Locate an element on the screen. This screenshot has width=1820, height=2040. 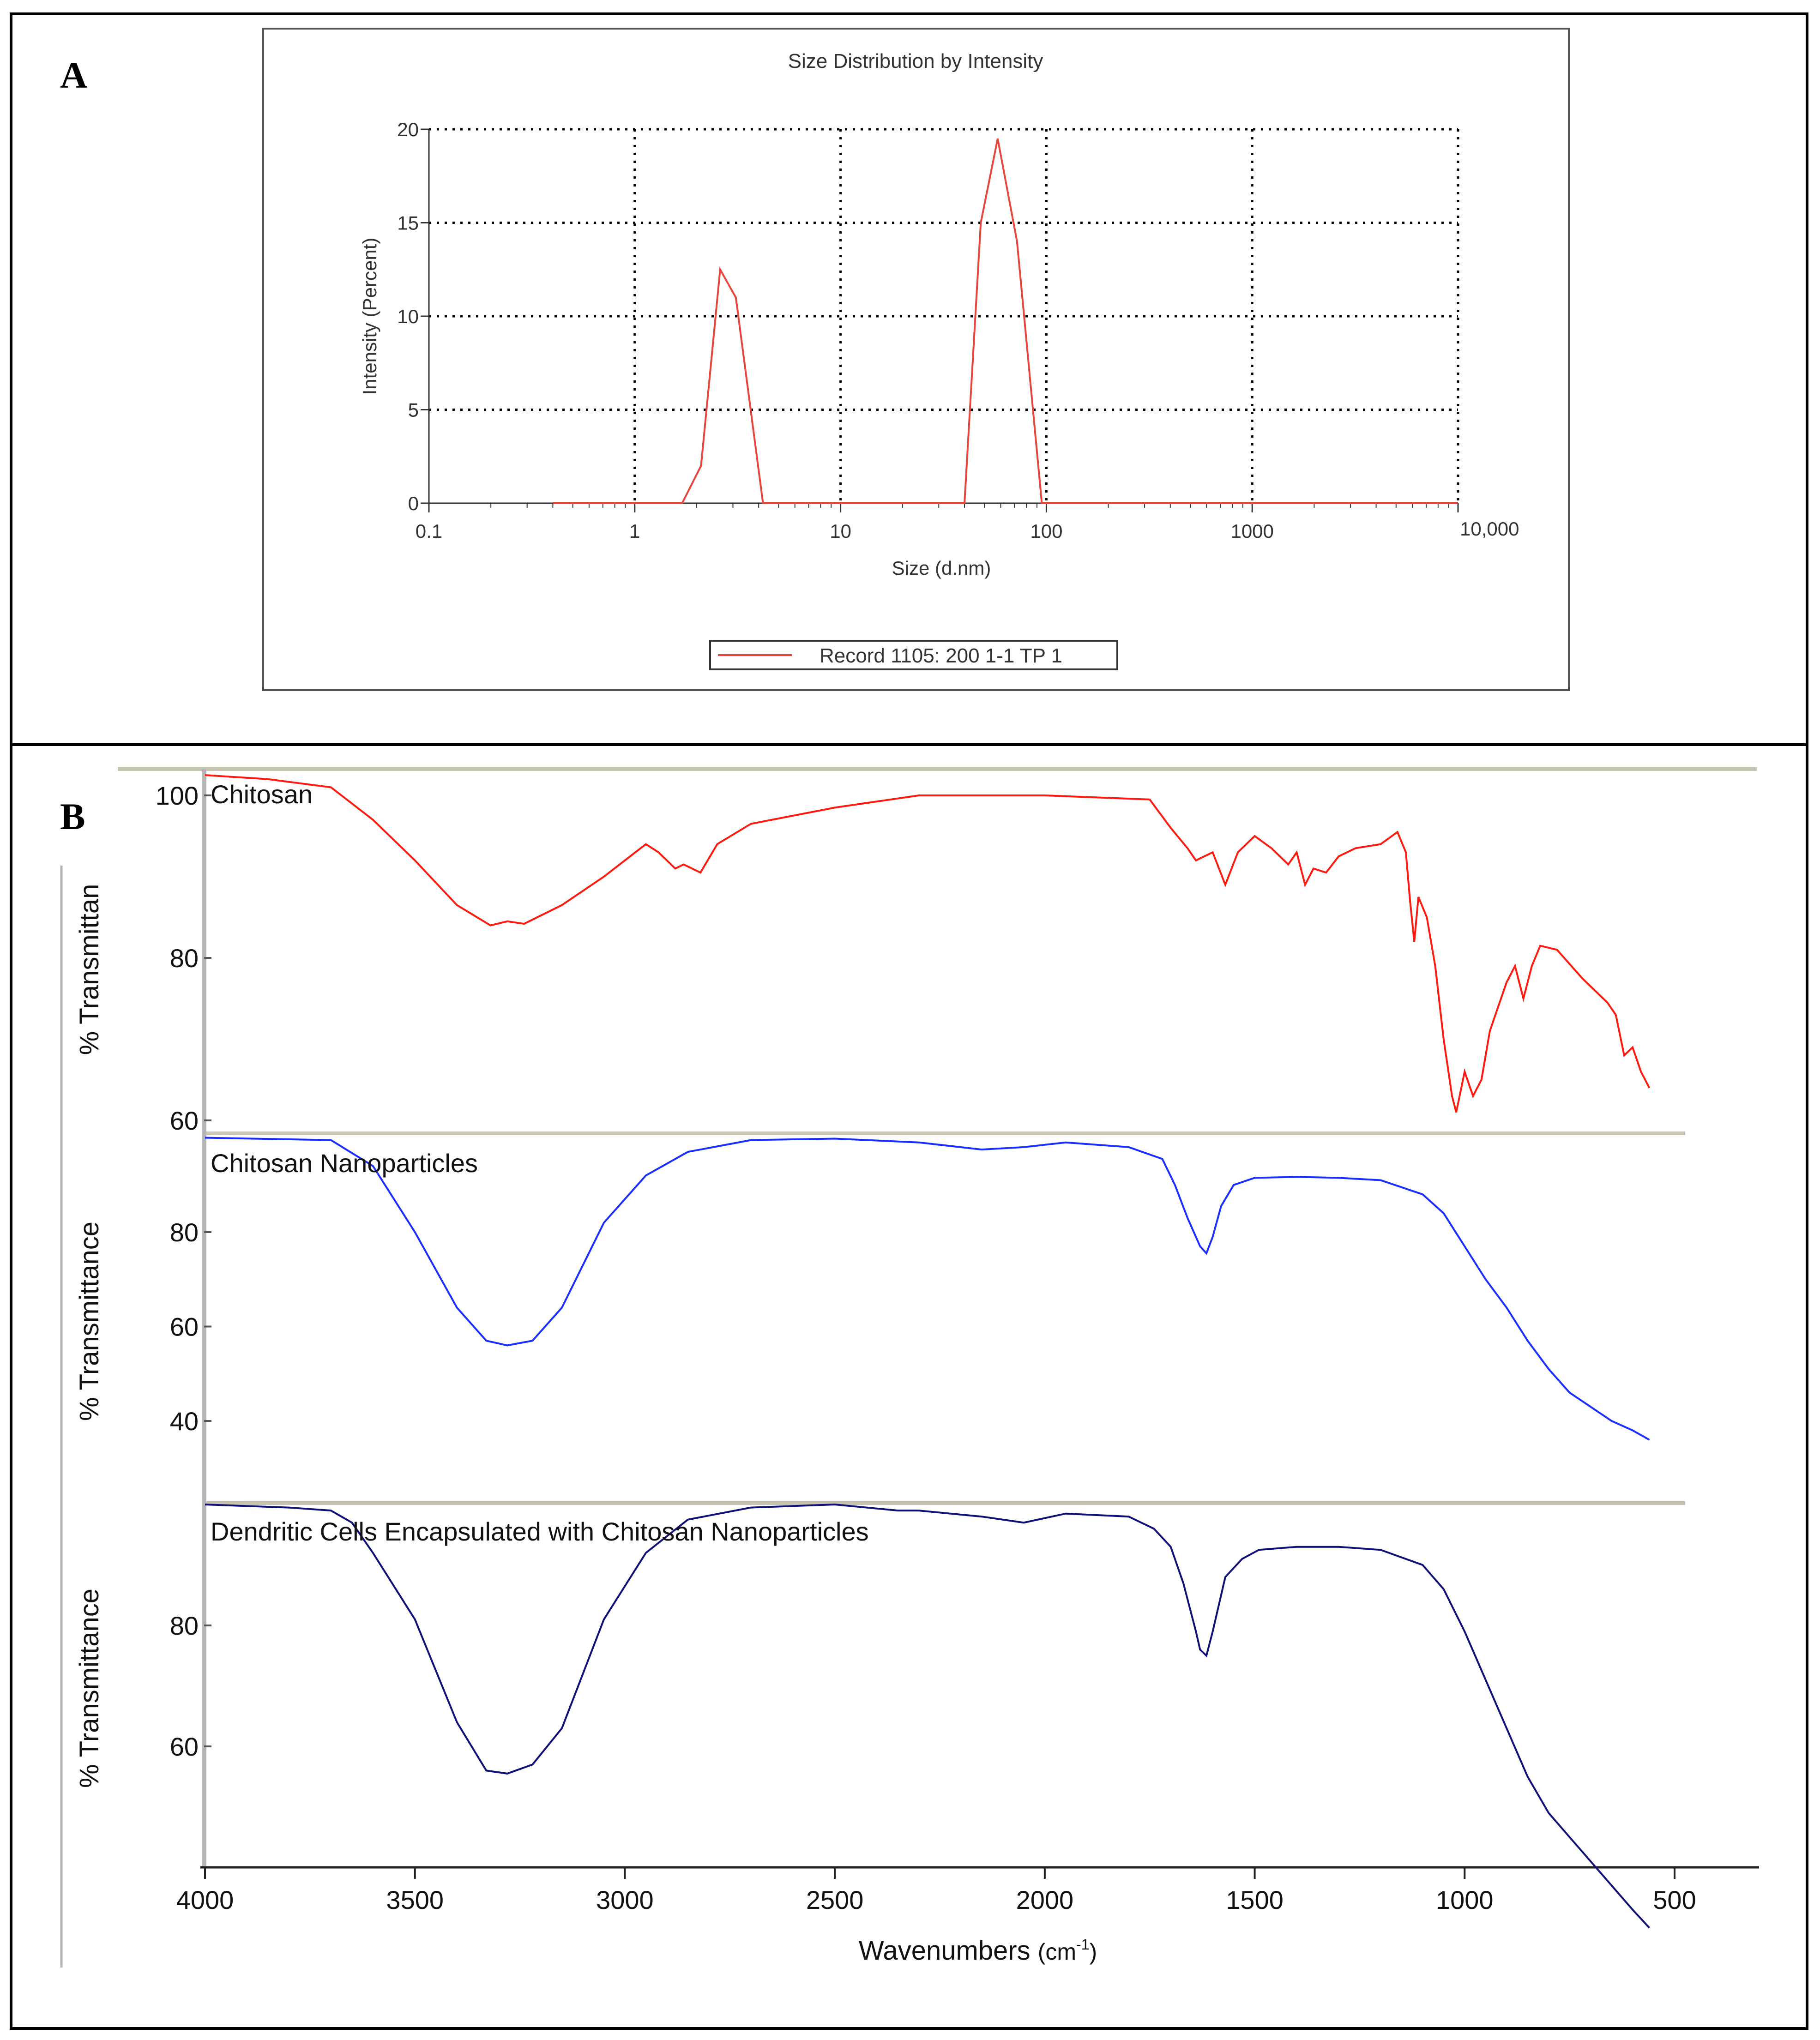
ftir-x-tick-label: 2500 is located at coordinates (835, 1899).